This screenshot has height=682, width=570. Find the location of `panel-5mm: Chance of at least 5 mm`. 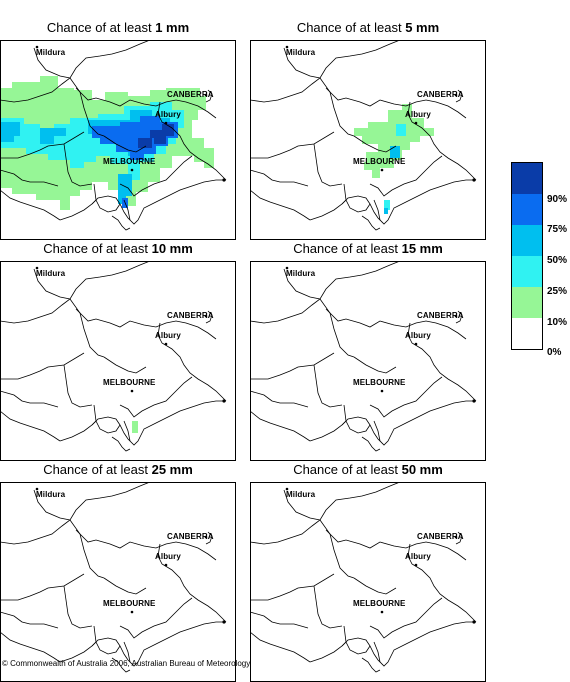

panel-5mm: Chance of at least 5 mm is located at coordinates (368, 130).